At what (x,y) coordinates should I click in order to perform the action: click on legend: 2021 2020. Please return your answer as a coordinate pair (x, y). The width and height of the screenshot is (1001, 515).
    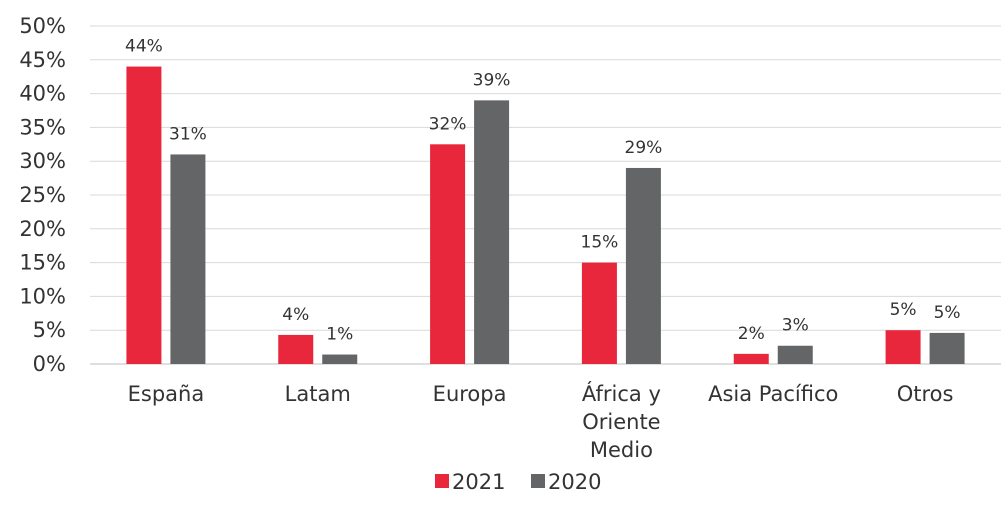
    Looking at the image, I should click on (518, 482).